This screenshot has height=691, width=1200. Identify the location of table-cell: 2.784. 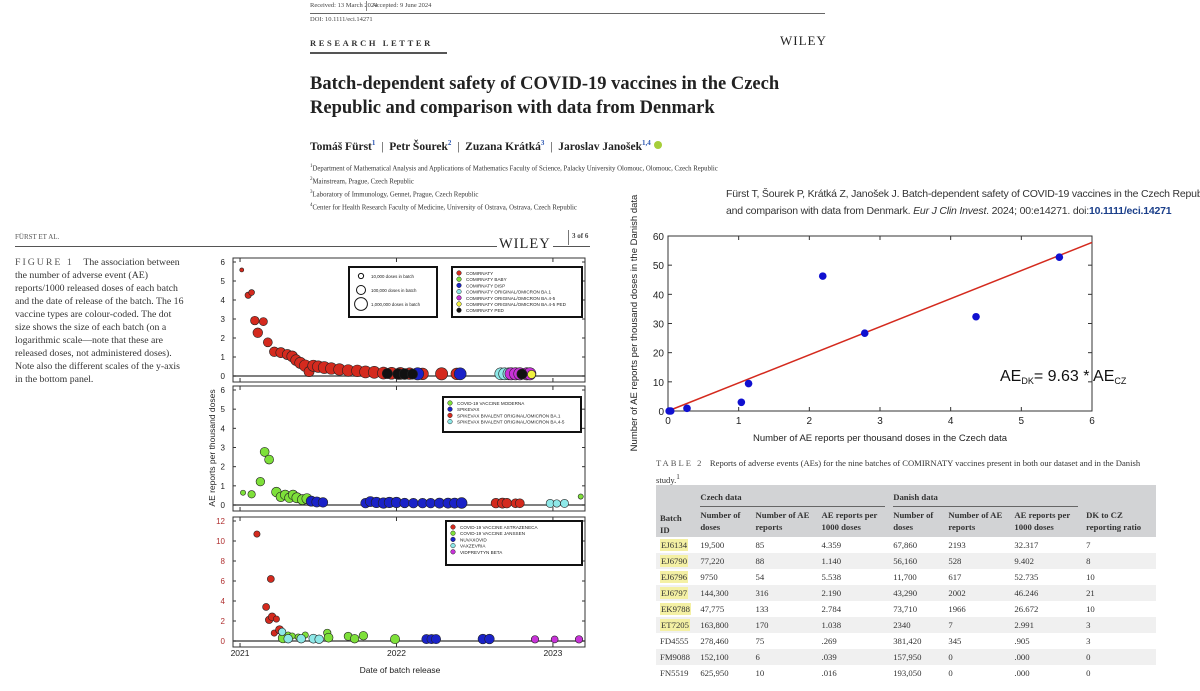
(831, 609).